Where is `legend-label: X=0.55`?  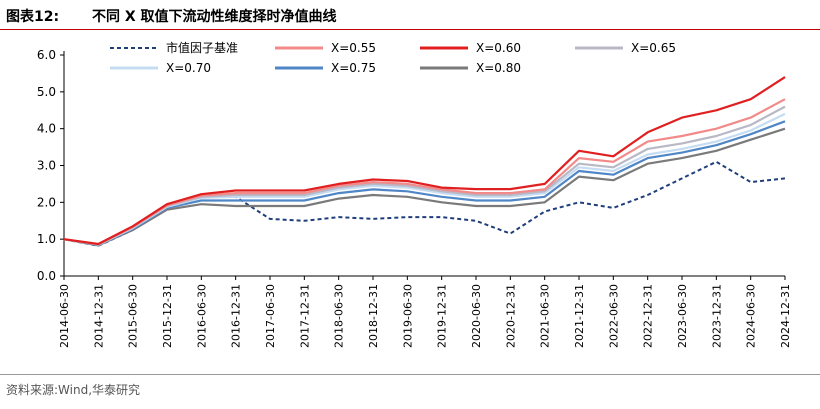
legend-label: X=0.55 is located at coordinates (353, 48).